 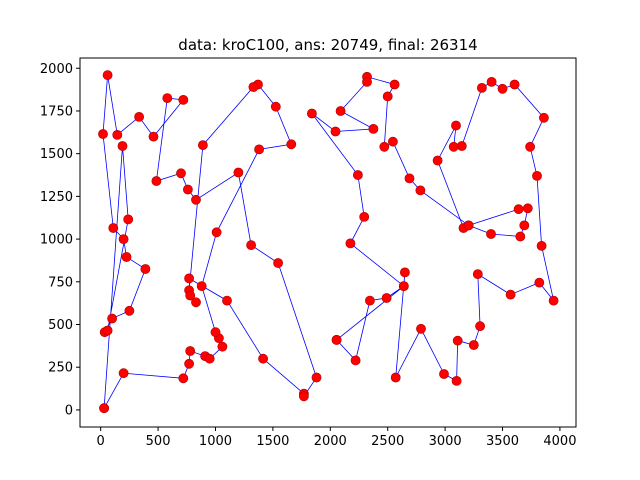 I want to click on y-axis: 0 250 500 750 1000 1250 1500 1750 2000, so click(x=60, y=240).